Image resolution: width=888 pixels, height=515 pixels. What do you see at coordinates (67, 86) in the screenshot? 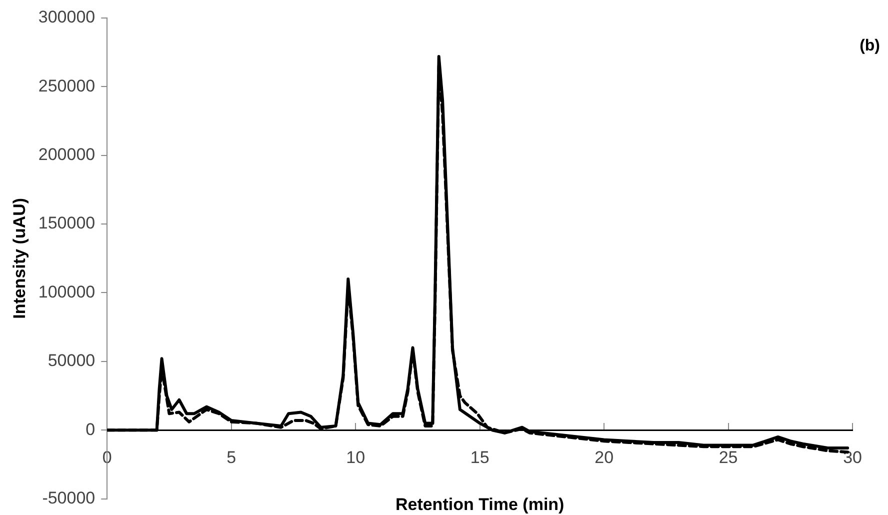
I see `y-tick-label: 250000` at bounding box center [67, 86].